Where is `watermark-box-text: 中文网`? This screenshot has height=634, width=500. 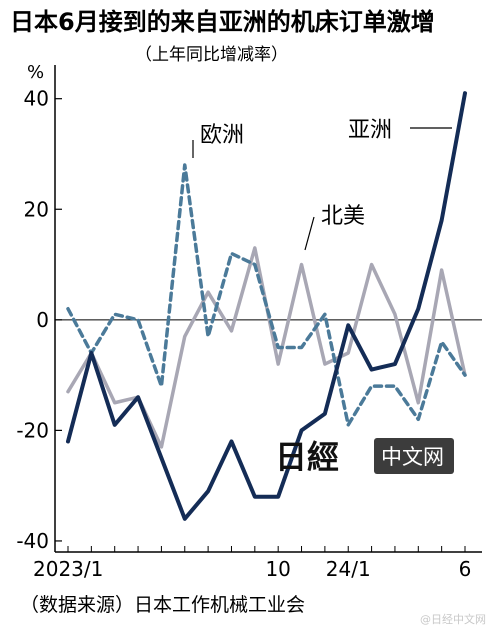
watermark-box-text: 中文网 is located at coordinates (412, 457).